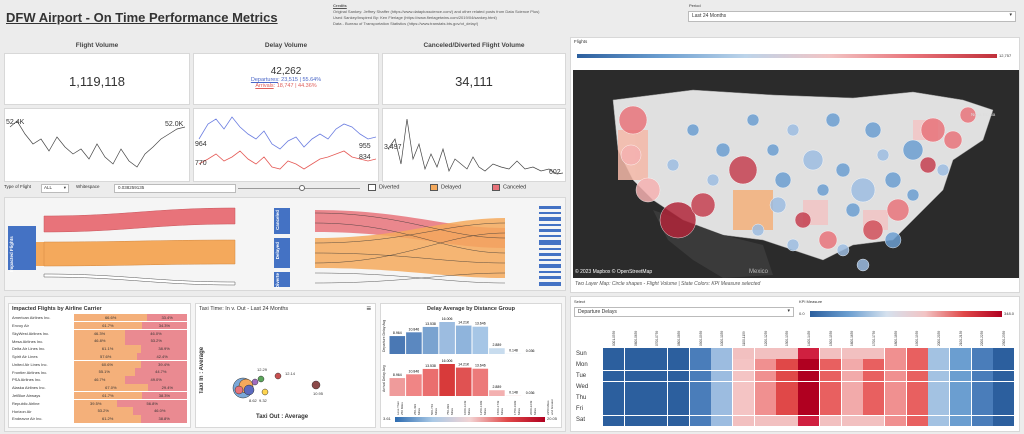  I want to click on whitespace-input: 0.038259135, so click(175, 188).